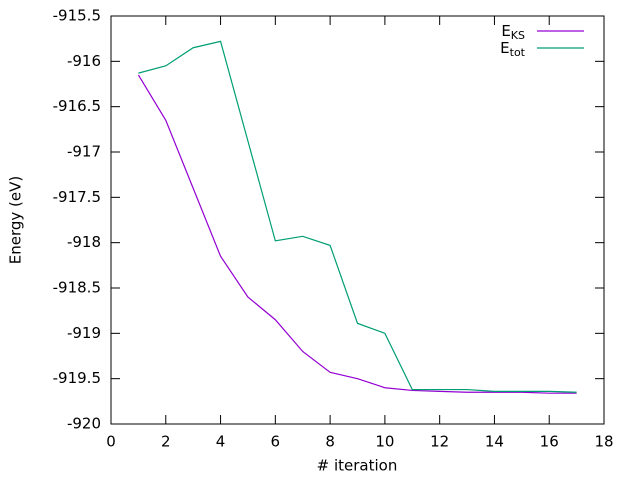 The width and height of the screenshot is (640, 480). What do you see at coordinates (276, 442) in the screenshot?
I see `x-tick-label: 6` at bounding box center [276, 442].